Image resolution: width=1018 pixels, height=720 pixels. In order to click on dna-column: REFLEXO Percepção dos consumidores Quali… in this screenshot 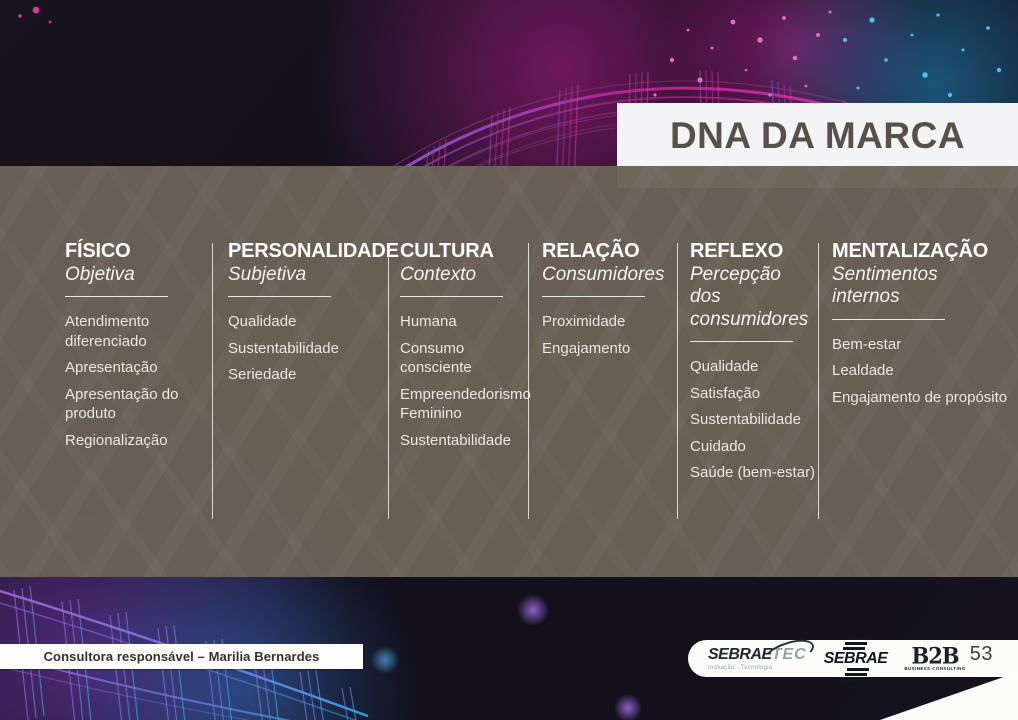, I will do `click(747, 365)`.